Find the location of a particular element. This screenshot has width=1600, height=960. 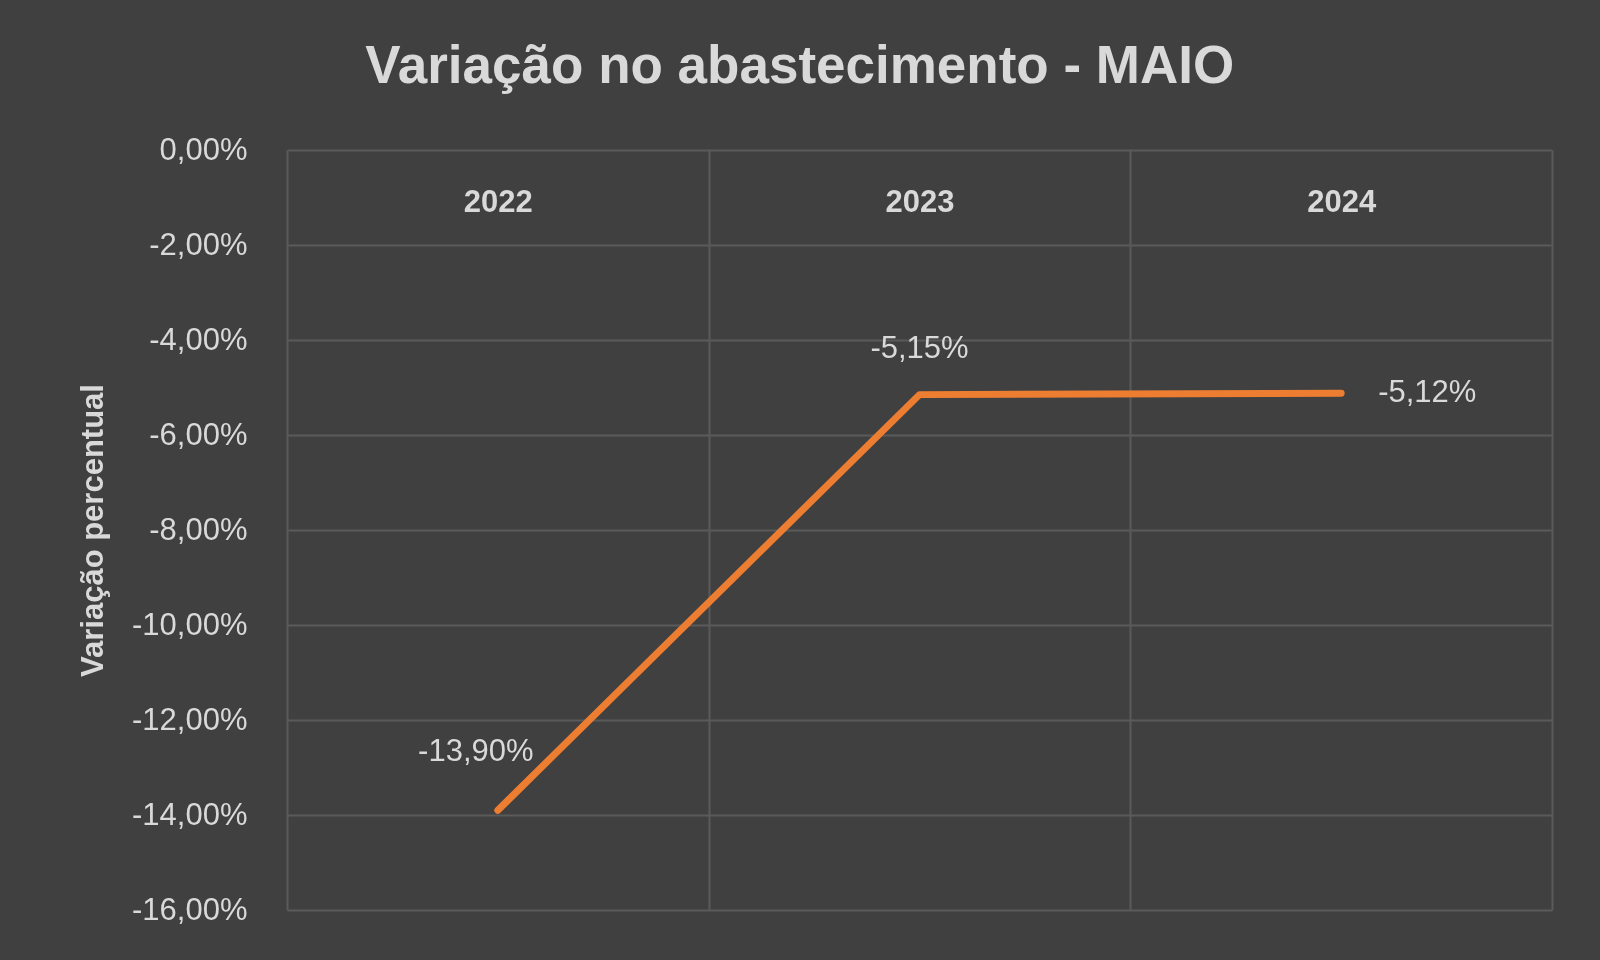

x-tick-label: 2023 is located at coordinates (920, 201).